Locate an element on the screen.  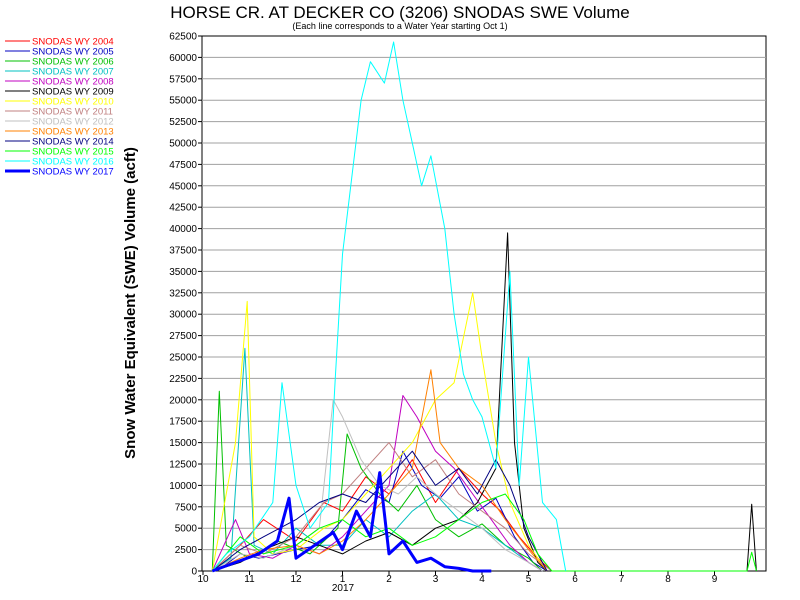
y-tick-label: 57500 is located at coordinates (183, 79).